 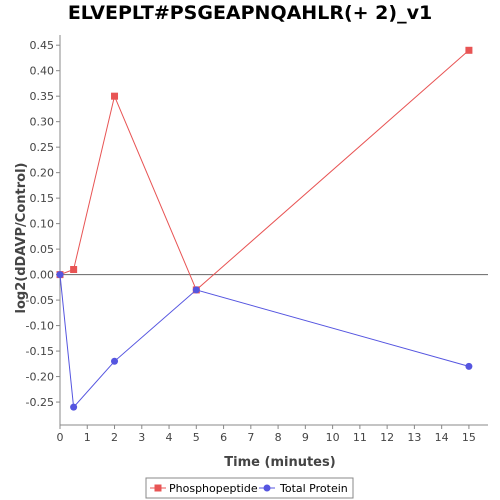 What do you see at coordinates (42, 147) in the screenshot?
I see `y-tick-label: 0.25` at bounding box center [42, 147].